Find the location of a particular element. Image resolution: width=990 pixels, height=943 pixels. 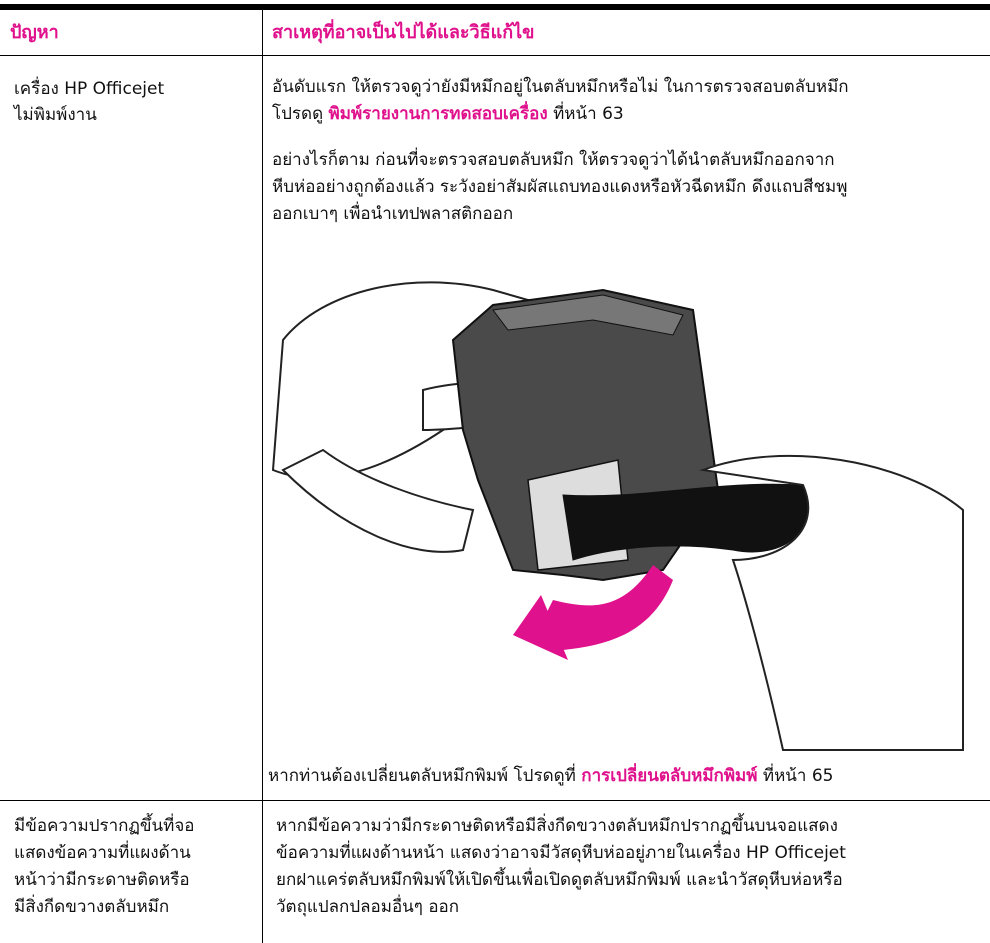

top-rule is located at coordinates (495, 7).